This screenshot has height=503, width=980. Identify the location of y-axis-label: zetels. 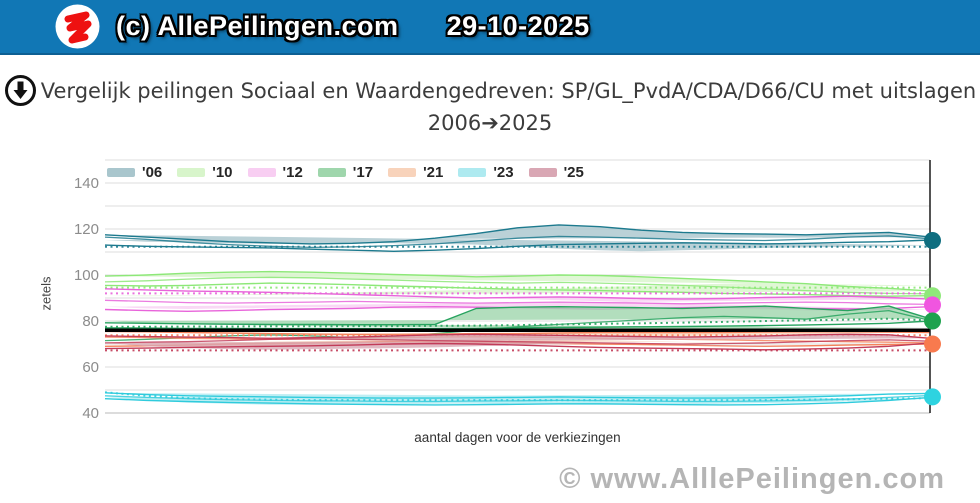
(46, 293).